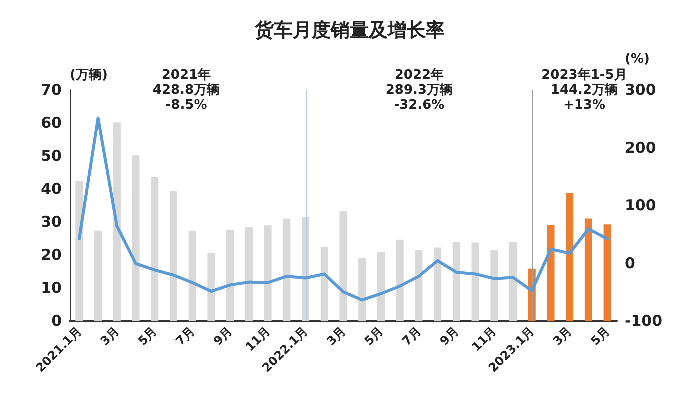 This screenshot has height=414, width=700. I want to click on y-tick-label: 60, so click(51, 123).